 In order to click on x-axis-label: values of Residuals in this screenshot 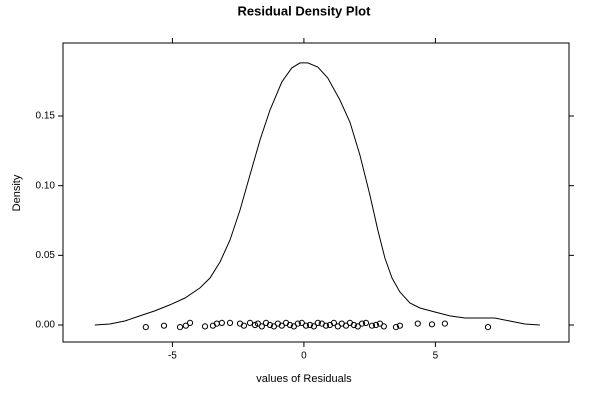, I will do `click(304, 379)`.